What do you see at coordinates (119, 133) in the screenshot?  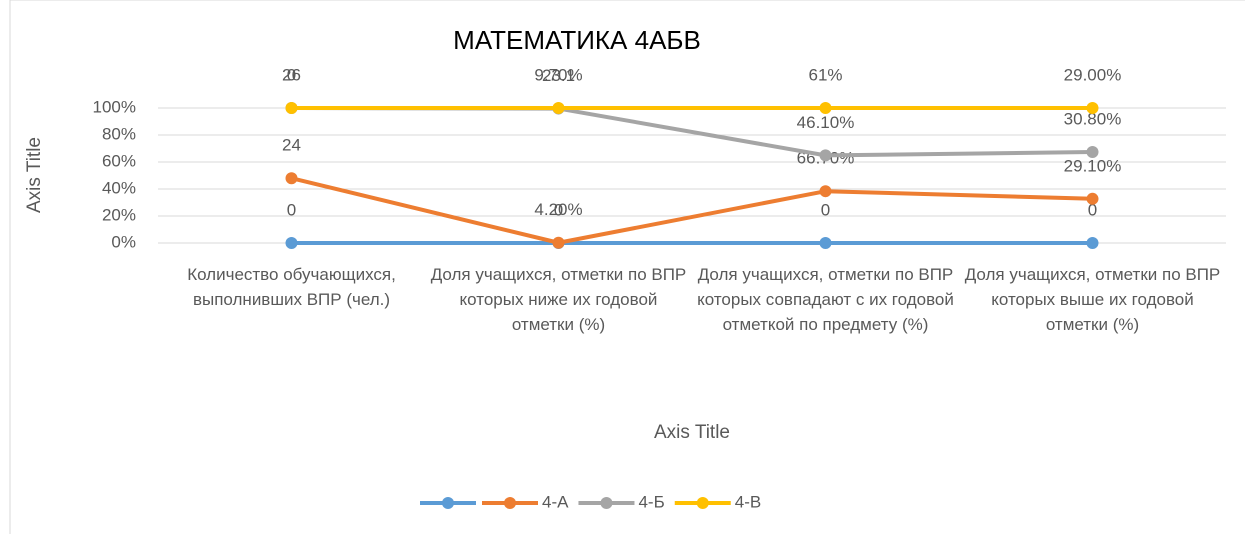 I see `y-tick-label: 80%` at bounding box center [119, 133].